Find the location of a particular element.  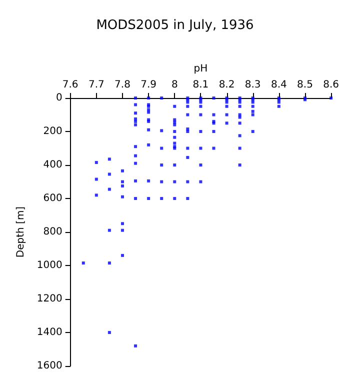

x-axis-title: pH is located at coordinates (201, 69).